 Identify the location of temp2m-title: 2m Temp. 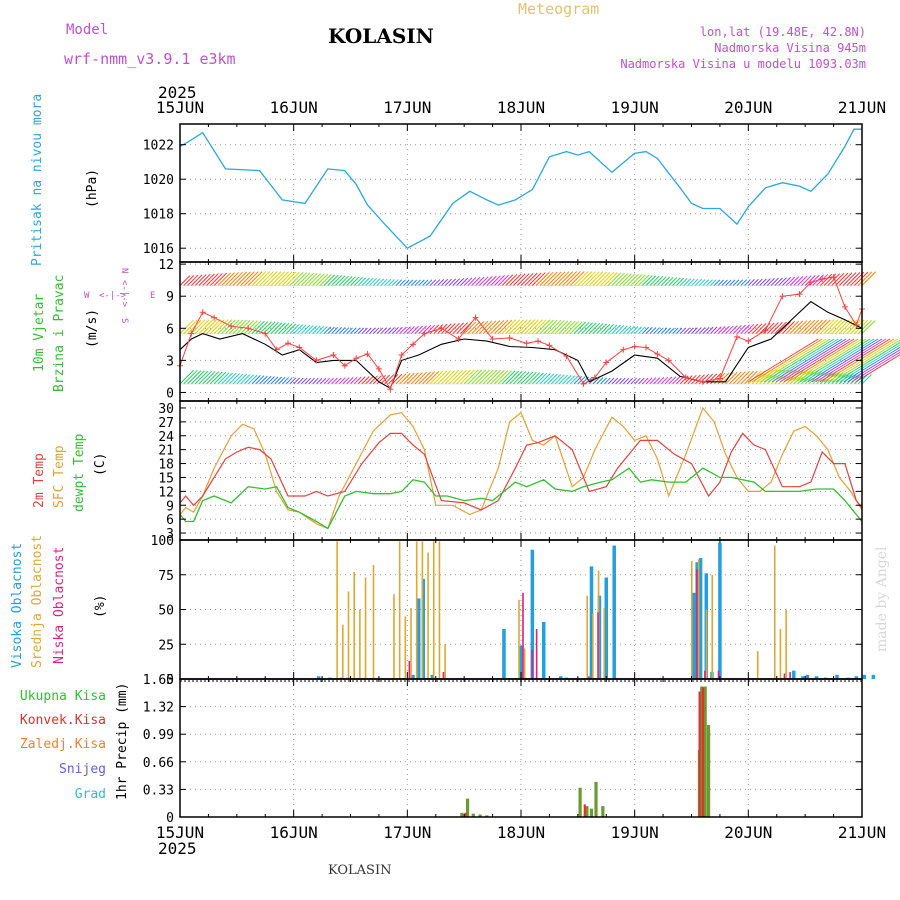
(39, 480).